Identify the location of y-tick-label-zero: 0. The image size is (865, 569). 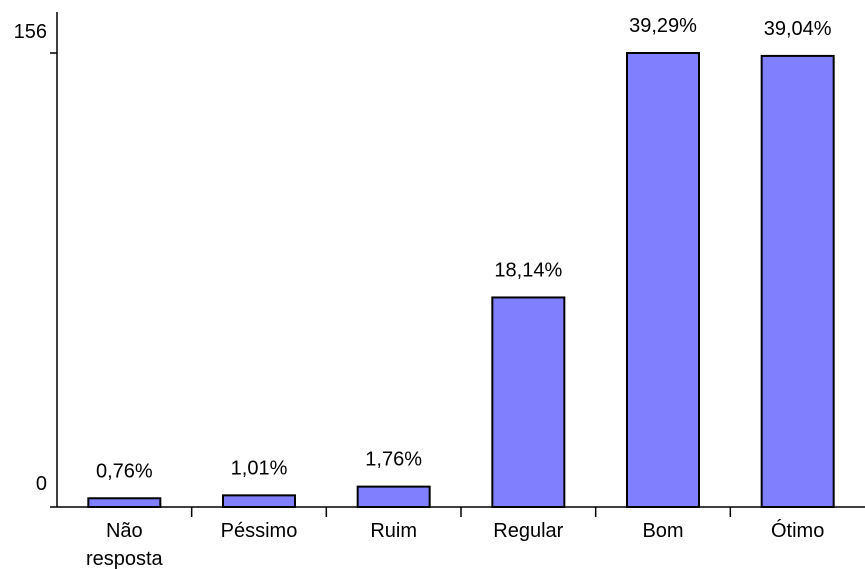
(41, 484).